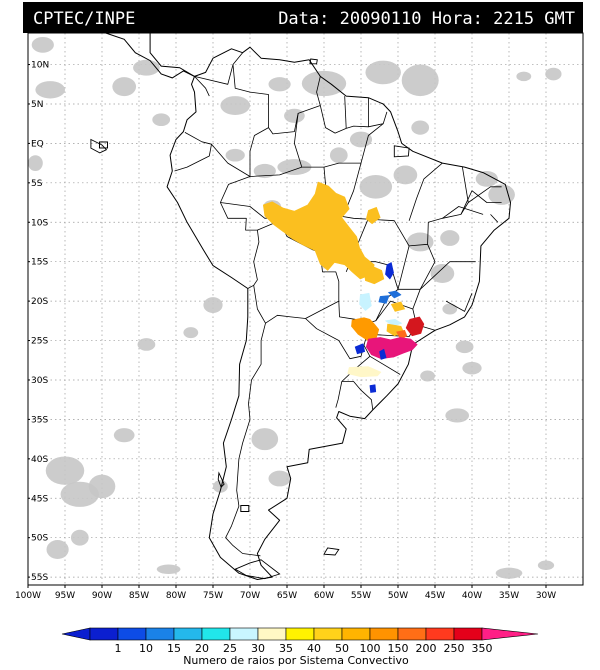 The height and width of the screenshot is (670, 600). I want to click on lat-label: 5S, so click(37, 184).